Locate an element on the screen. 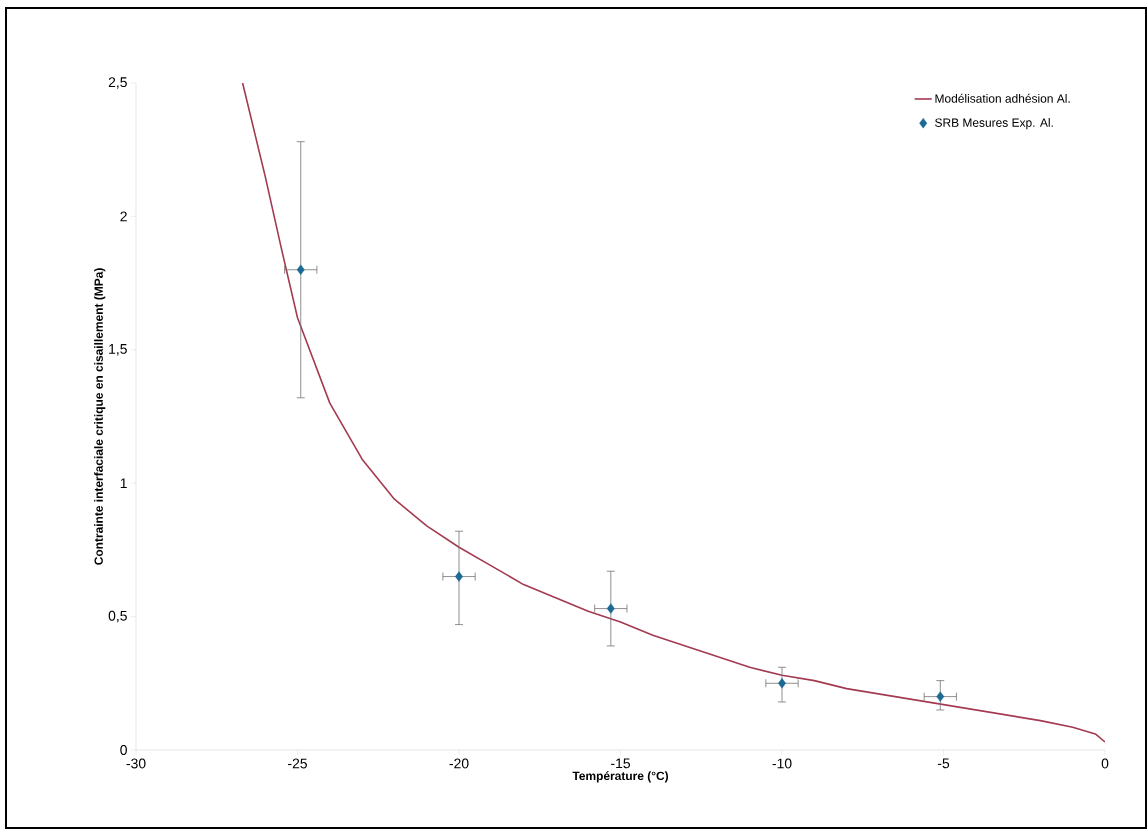 This screenshot has height=836, width=1148. legend-label: Modélisation adhésion Al. is located at coordinates (1002, 98).